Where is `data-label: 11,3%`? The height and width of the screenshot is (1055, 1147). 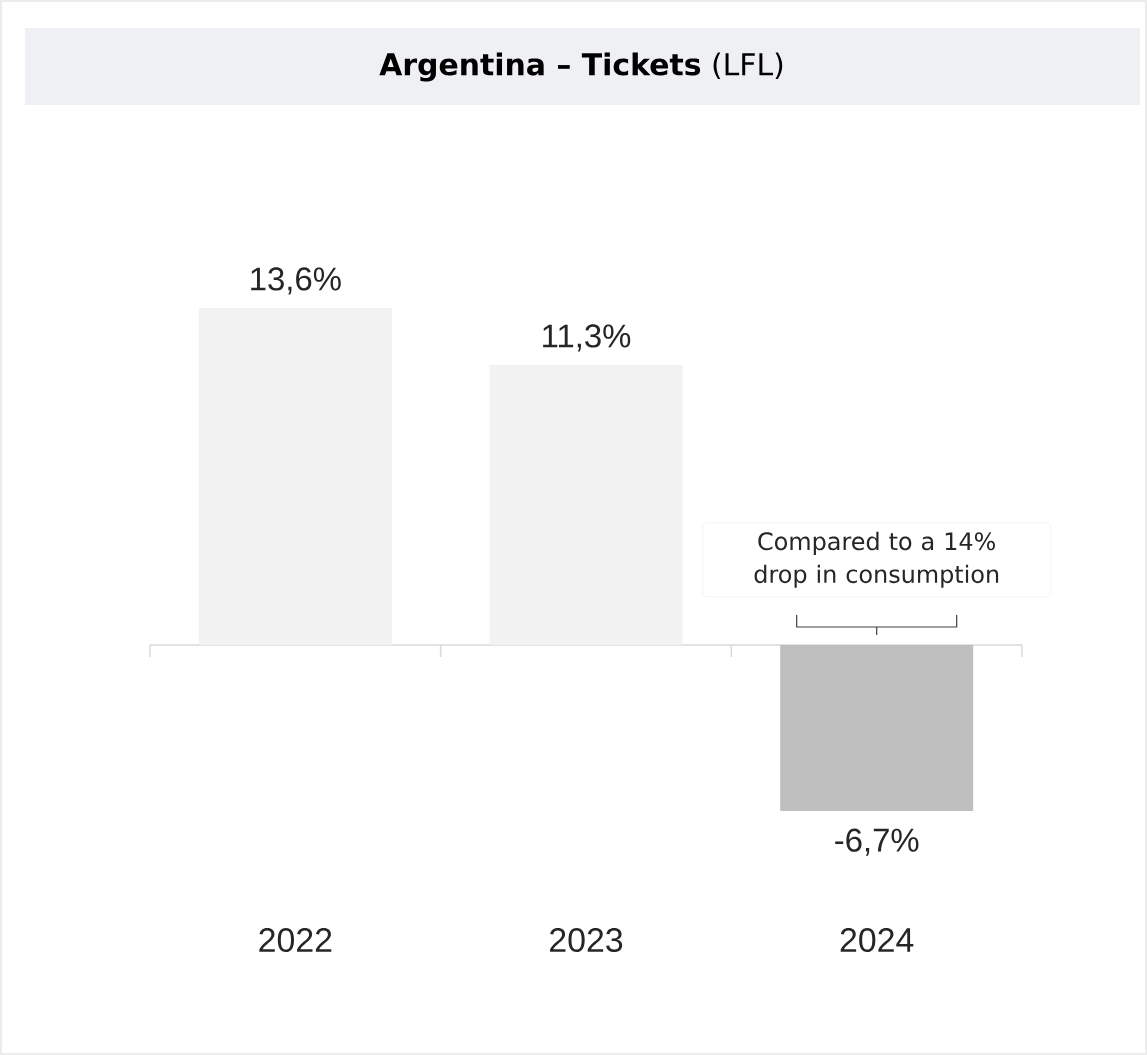
data-label: 11,3% is located at coordinates (587, 338).